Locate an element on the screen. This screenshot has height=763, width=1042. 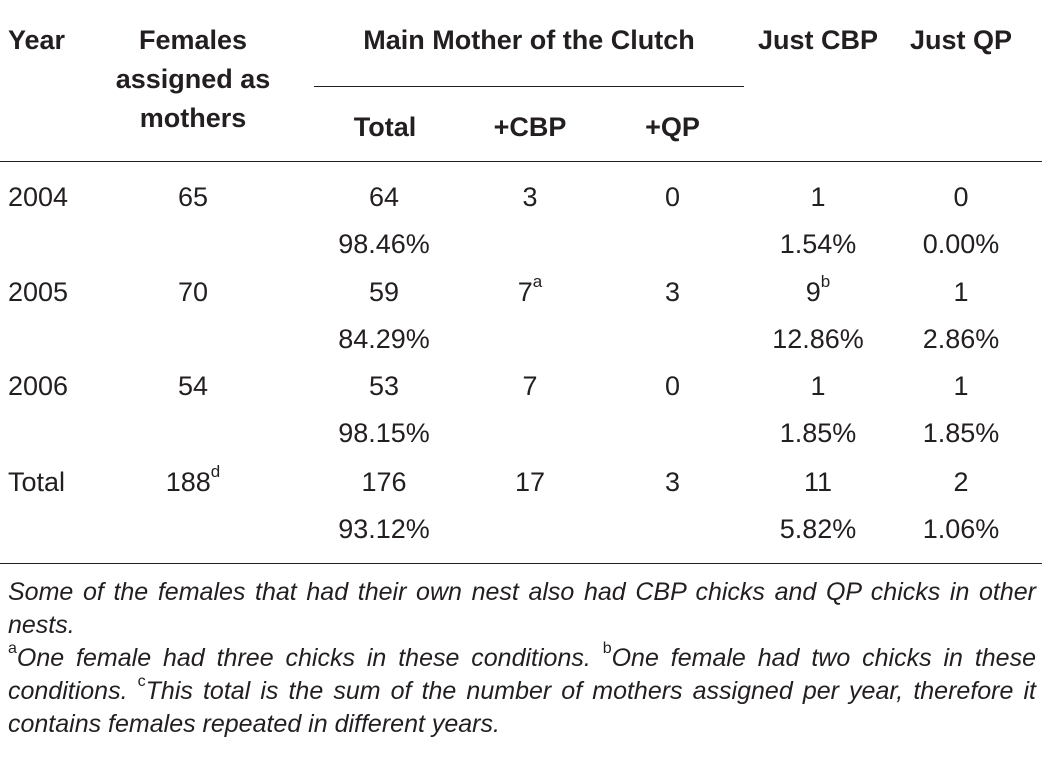
footnote-b-marker: b is located at coordinates (607, 648).